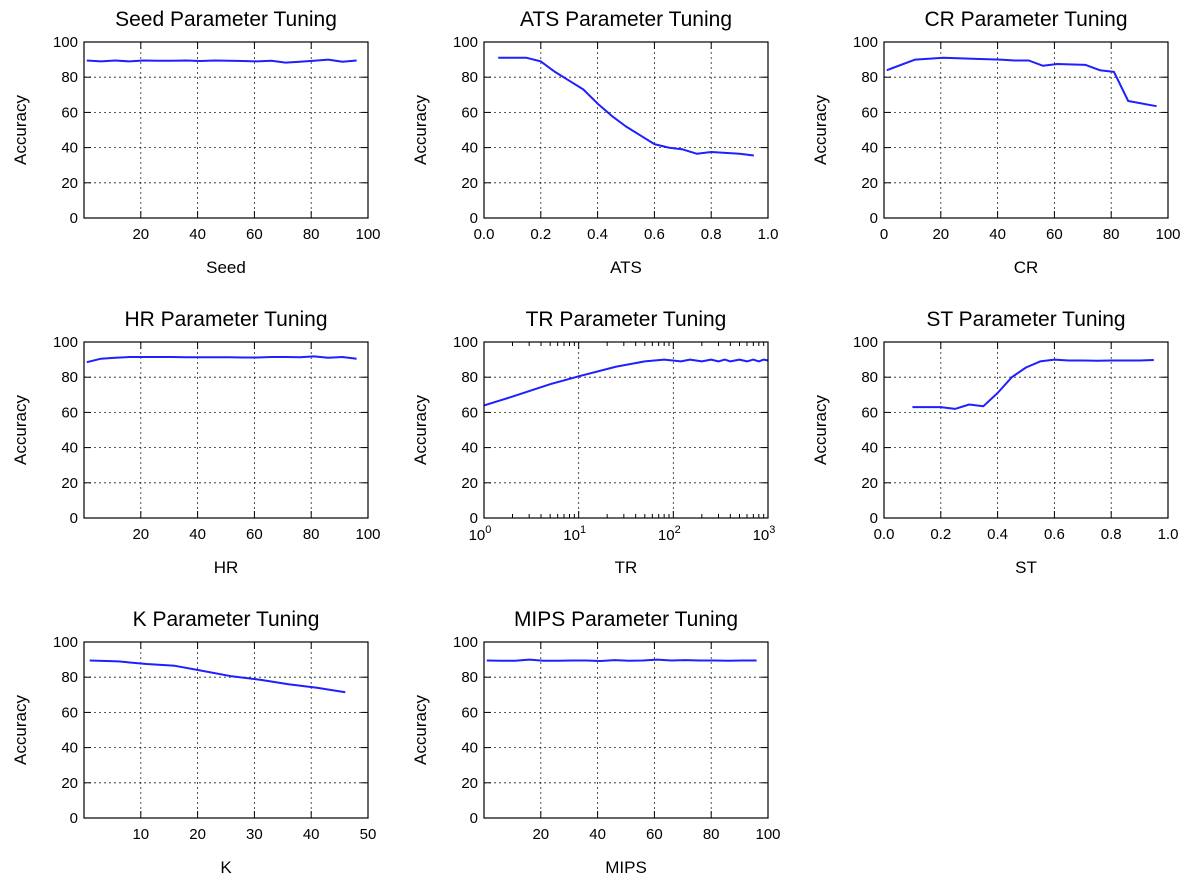 The image size is (1195, 879). Describe the element at coordinates (884, 234) in the screenshot. I see `x-tick-label: 0` at that location.